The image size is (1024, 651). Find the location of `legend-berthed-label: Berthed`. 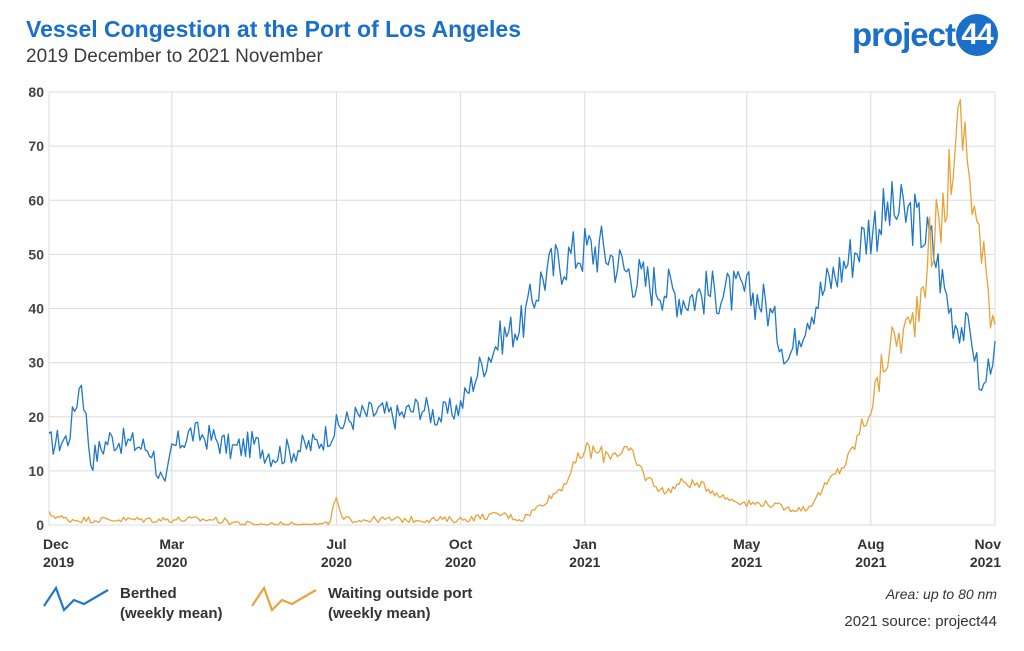

legend-berthed-label: Berthed is located at coordinates (148, 593).